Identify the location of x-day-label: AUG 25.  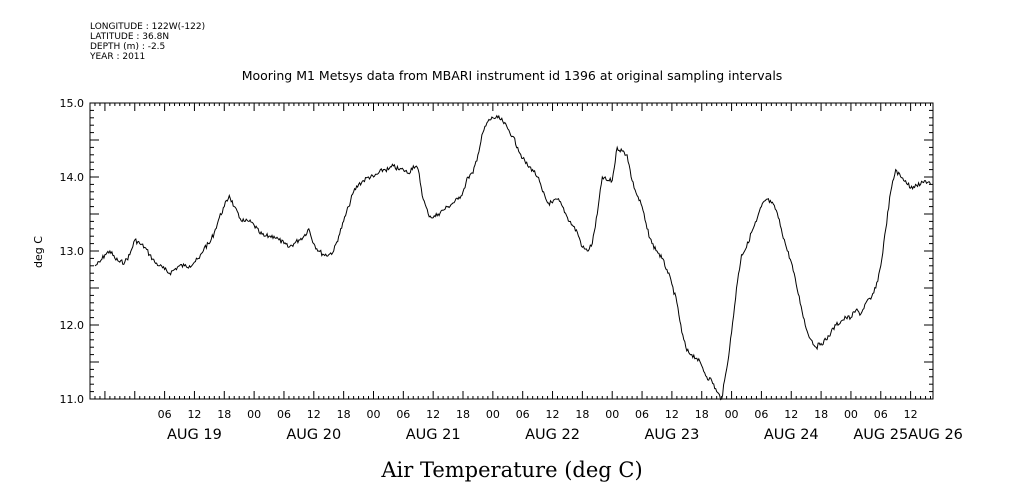
(880, 435).